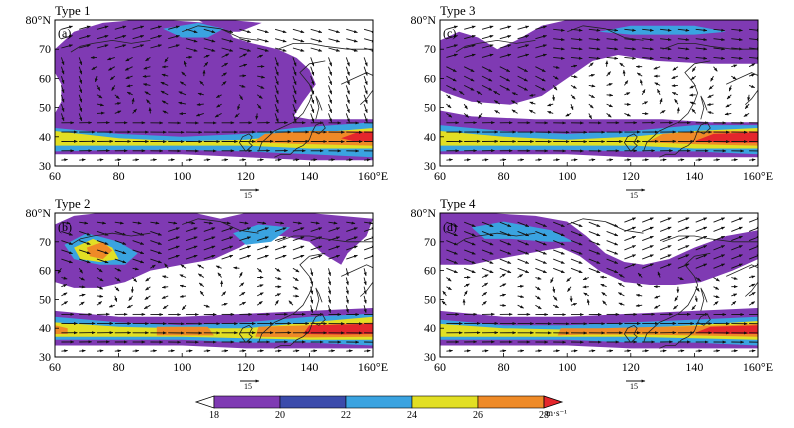 The width and height of the screenshot is (794, 428). I want to click on coastline, so click(606, 283).